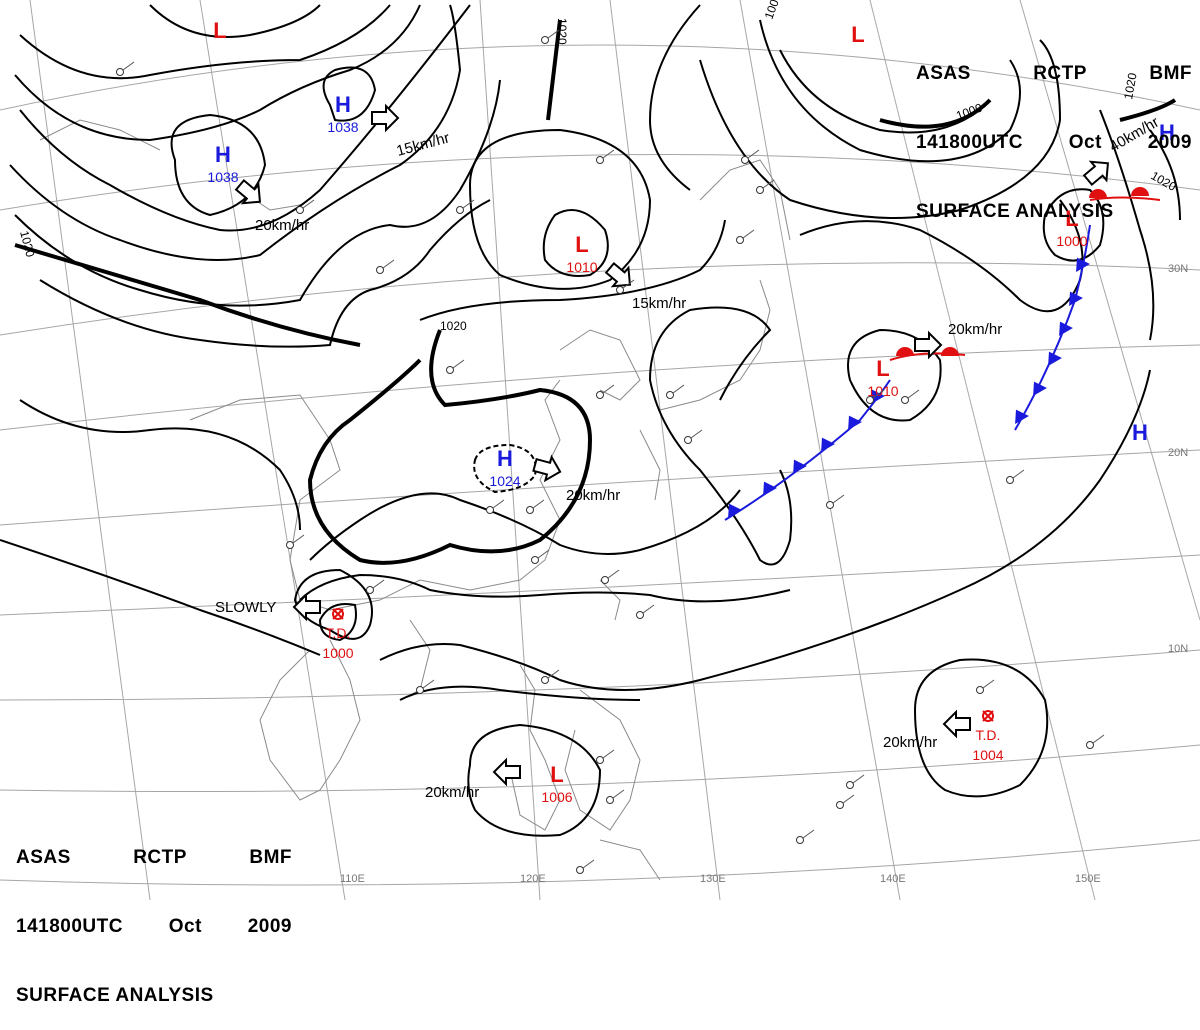 The width and height of the screenshot is (1200, 1030). Describe the element at coordinates (1054, 142) in the screenshot. I see `title-row-2: 141800UTC Oct 2009` at that location.